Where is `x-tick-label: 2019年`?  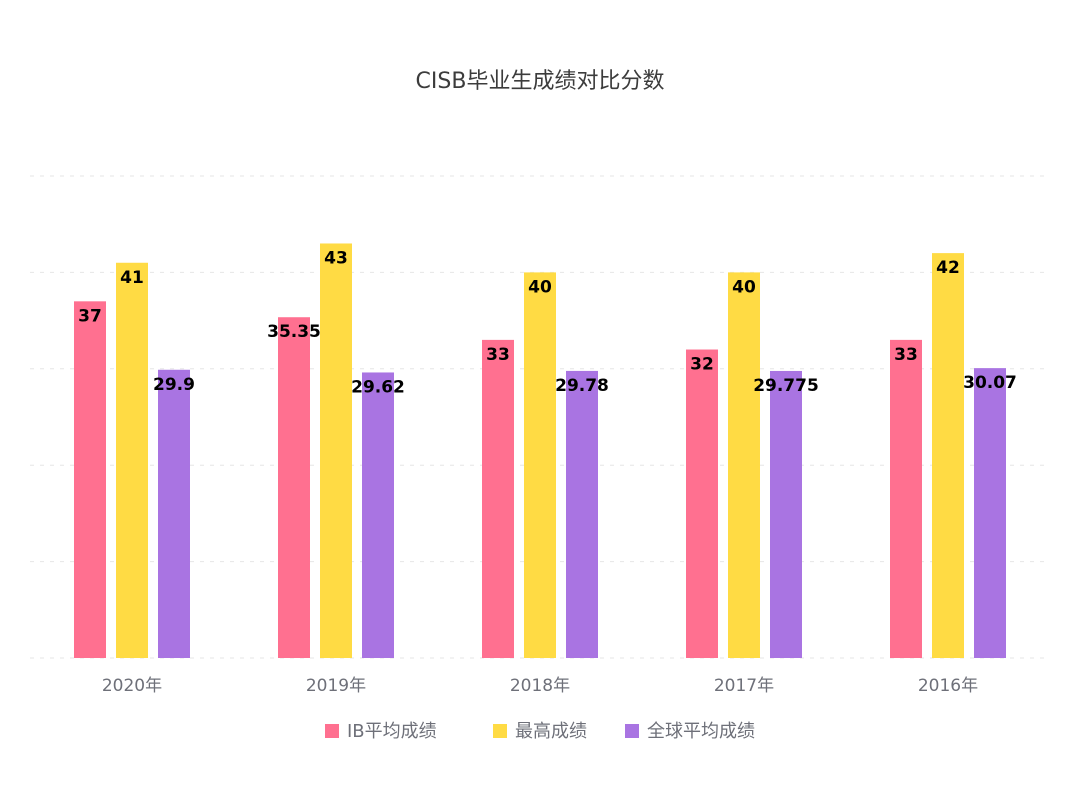 x-tick-label: 2019年 is located at coordinates (336, 686).